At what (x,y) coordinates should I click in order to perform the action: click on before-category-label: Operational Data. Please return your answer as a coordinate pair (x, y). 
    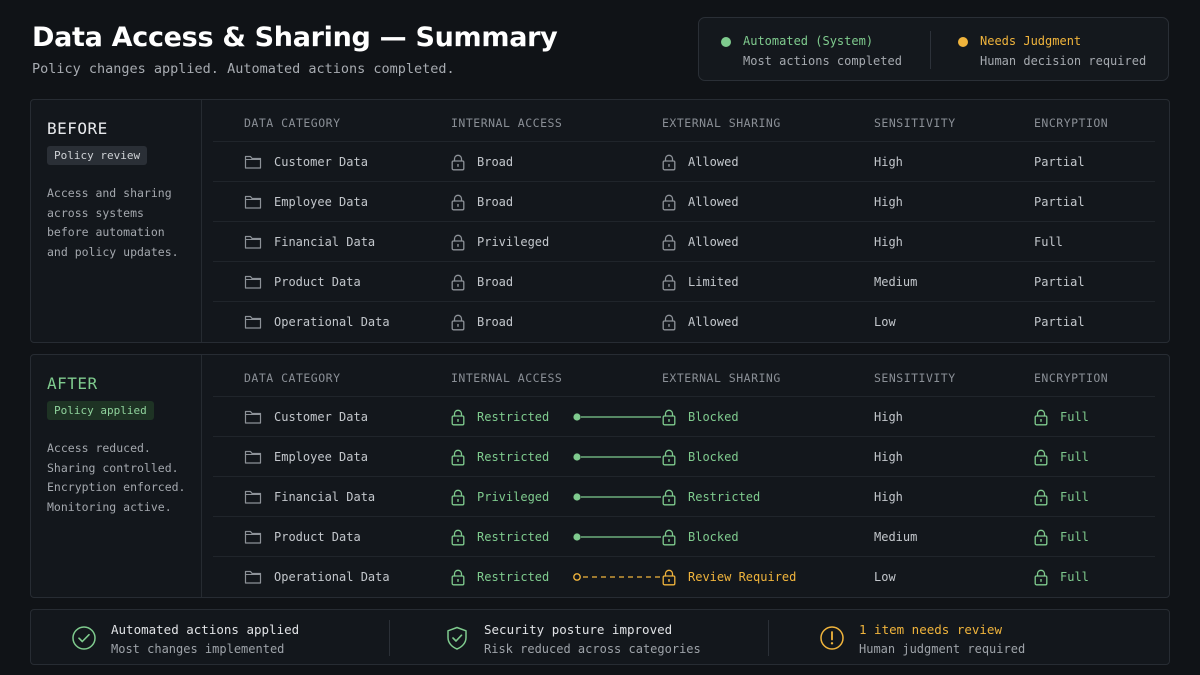
    Looking at the image, I should click on (332, 322).